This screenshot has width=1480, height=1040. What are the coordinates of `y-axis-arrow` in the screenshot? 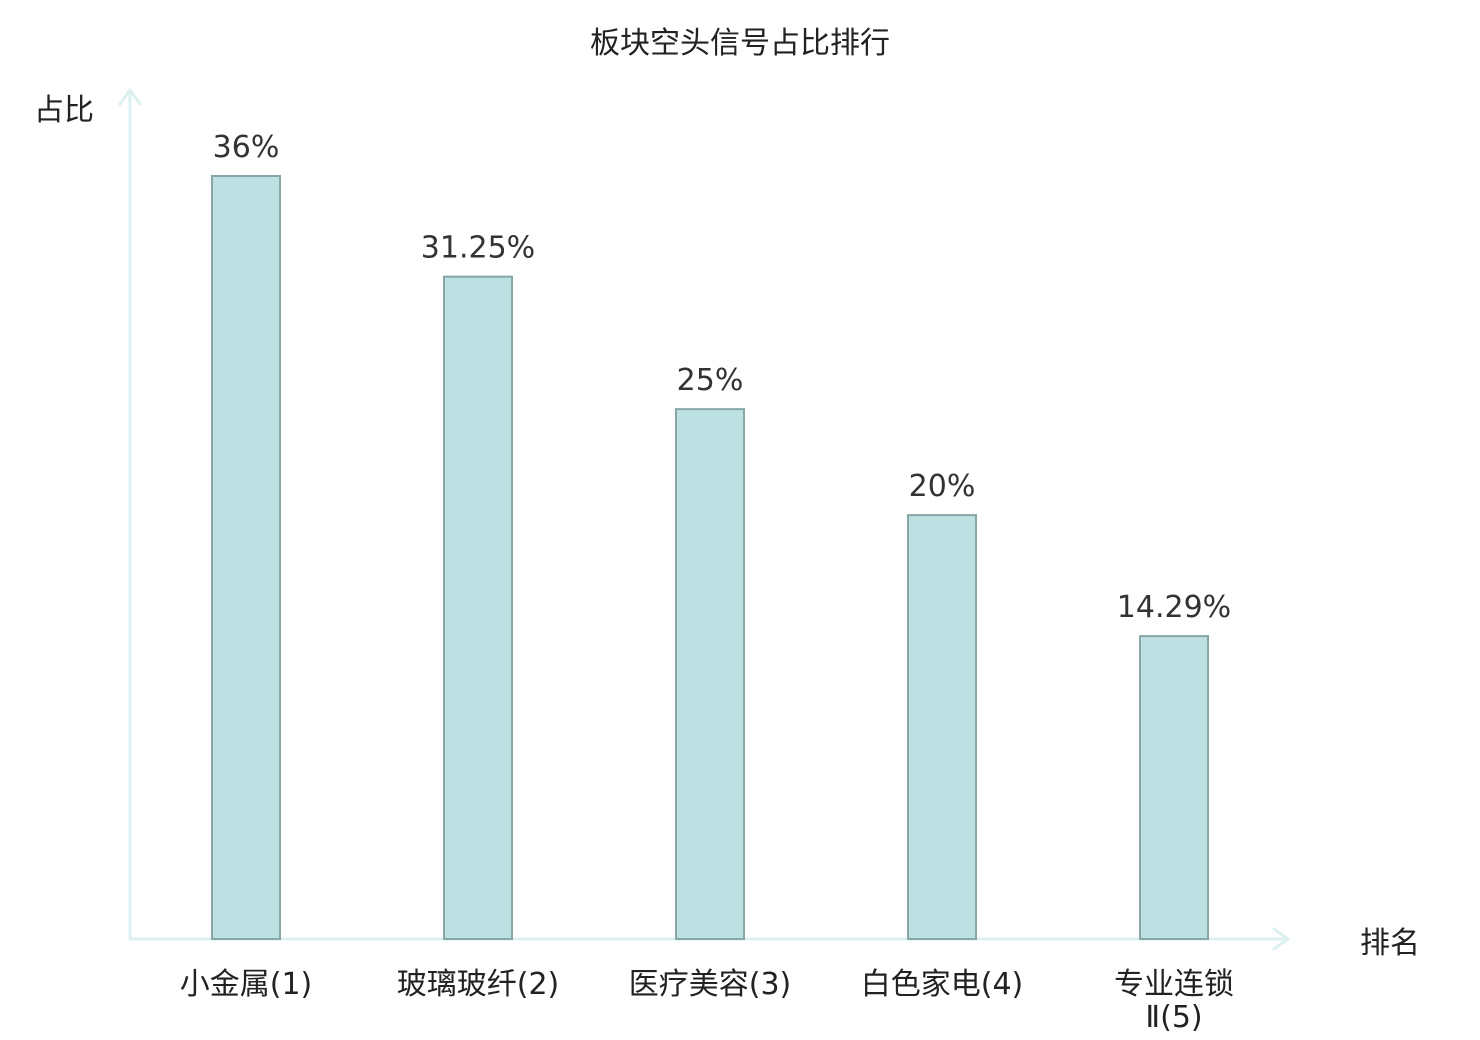 It's located at (130, 97).